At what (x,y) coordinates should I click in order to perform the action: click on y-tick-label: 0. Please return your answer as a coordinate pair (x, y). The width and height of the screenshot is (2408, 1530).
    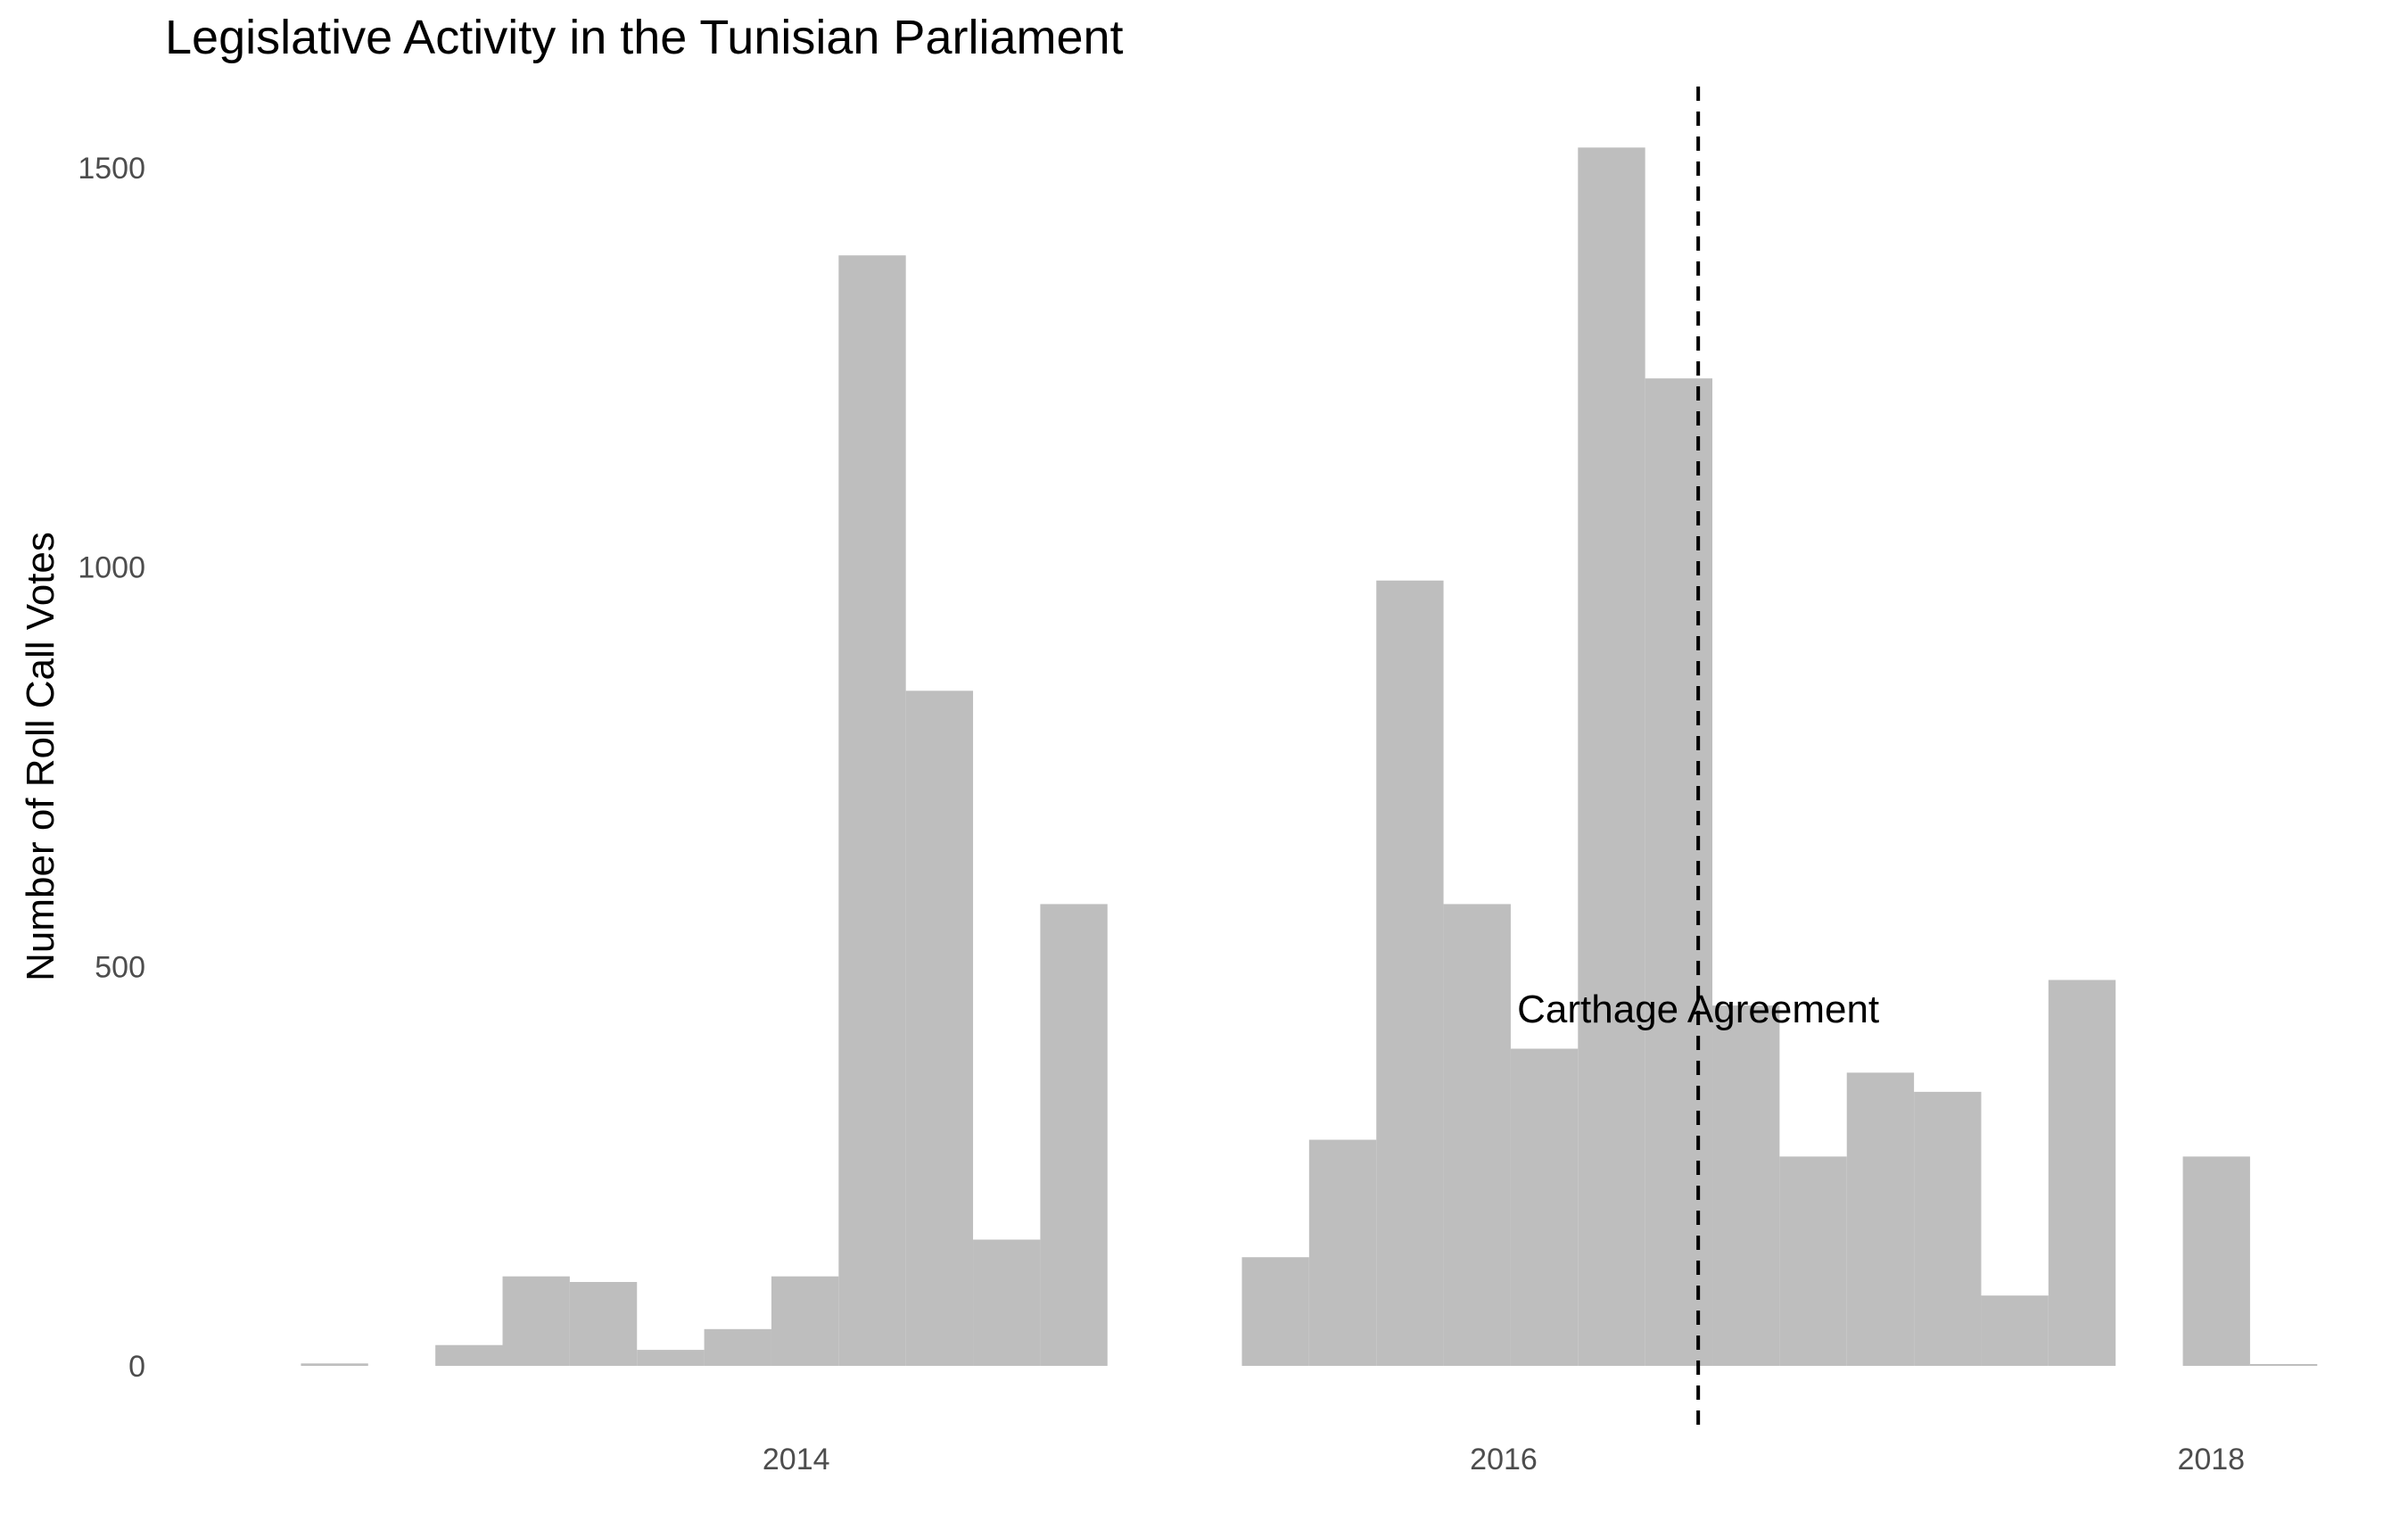
    Looking at the image, I should click on (136, 1367).